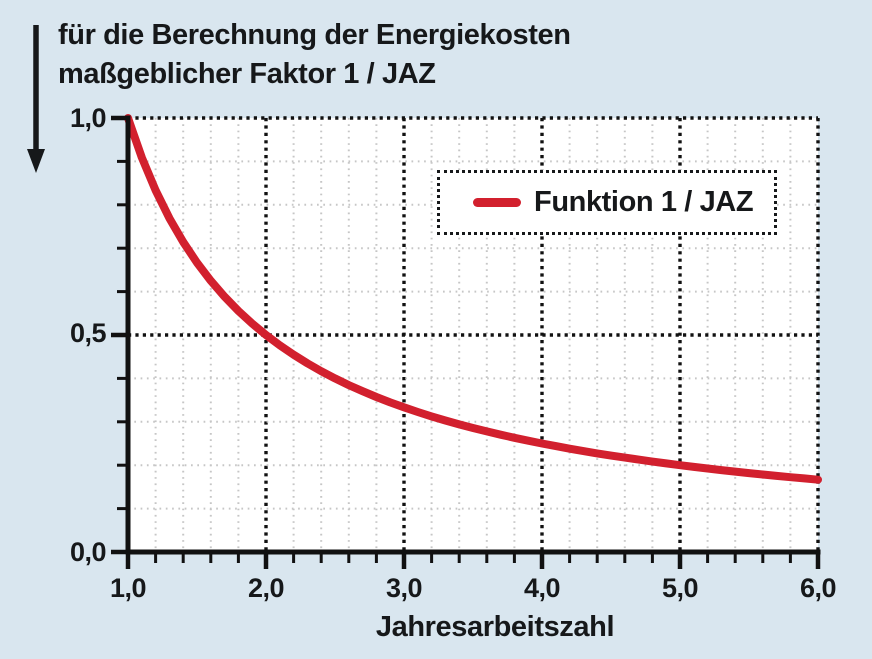 This screenshot has height=659, width=872. I want to click on x-tick-label: 4,0, so click(542, 588).